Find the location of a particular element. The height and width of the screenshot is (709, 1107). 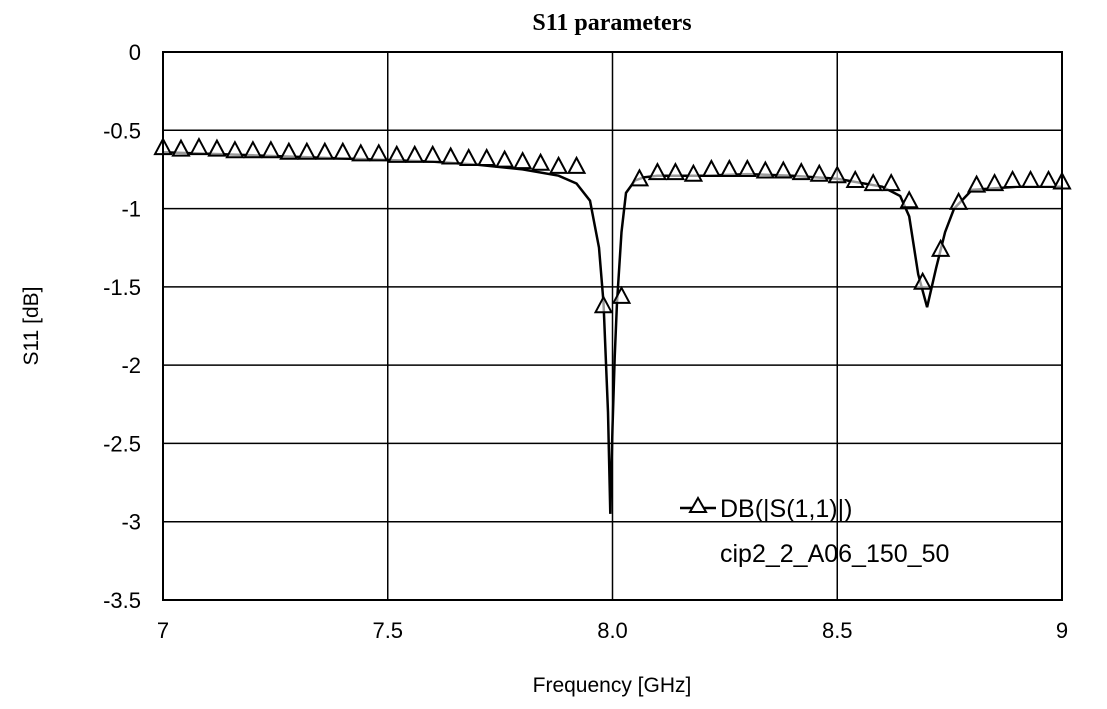

x-axis-label: Frequency [GHz] is located at coordinates (612, 685).